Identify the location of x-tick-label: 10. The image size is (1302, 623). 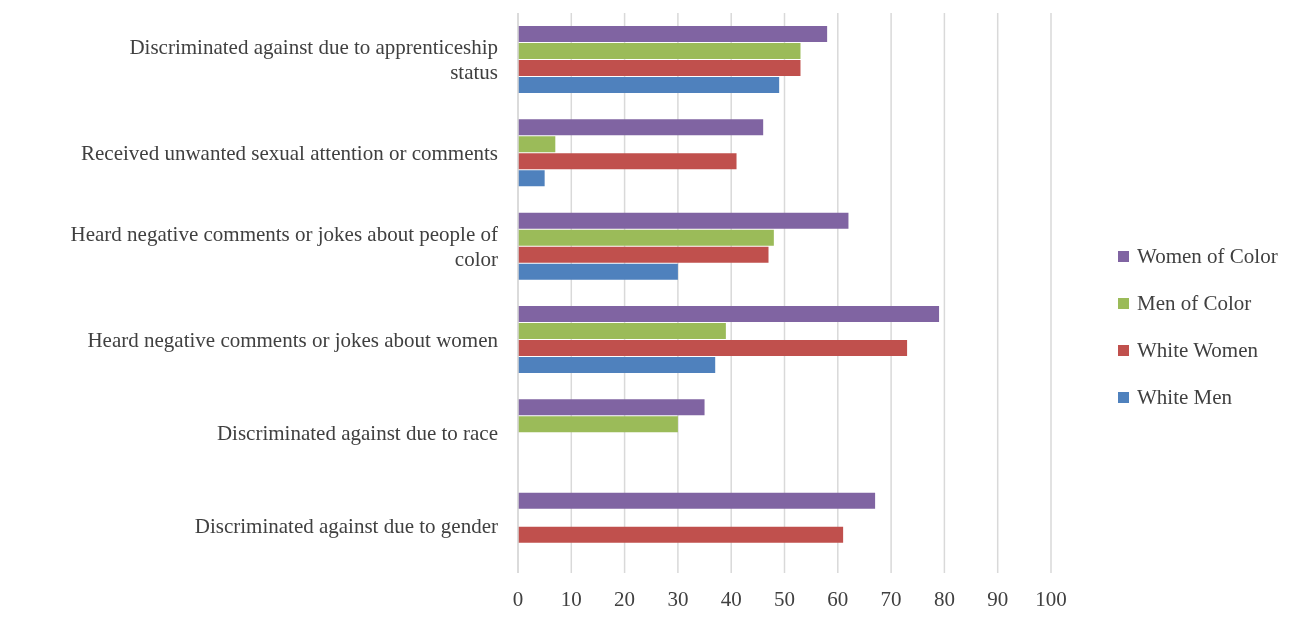
(571, 598).